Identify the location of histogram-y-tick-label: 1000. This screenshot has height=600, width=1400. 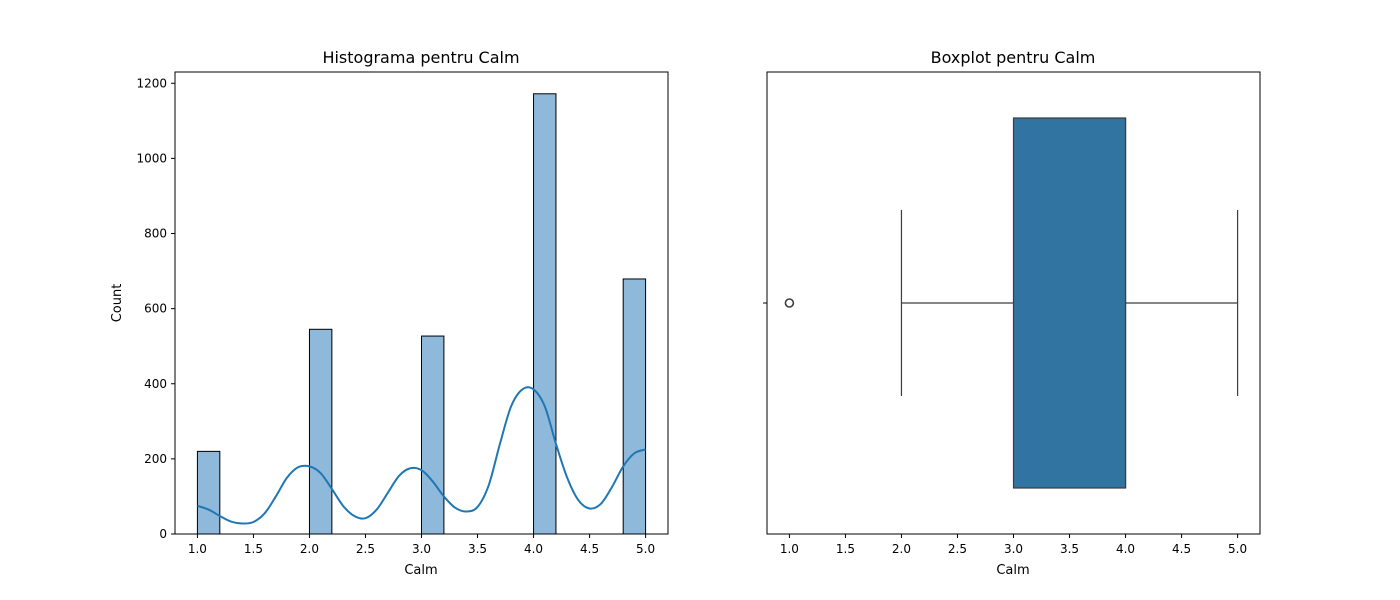
(151, 158).